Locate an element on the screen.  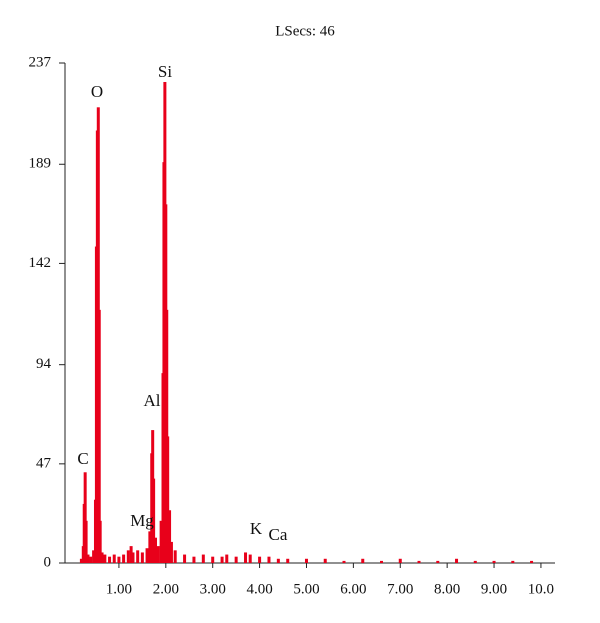
y-tick-label: 237 is located at coordinates (40, 62).